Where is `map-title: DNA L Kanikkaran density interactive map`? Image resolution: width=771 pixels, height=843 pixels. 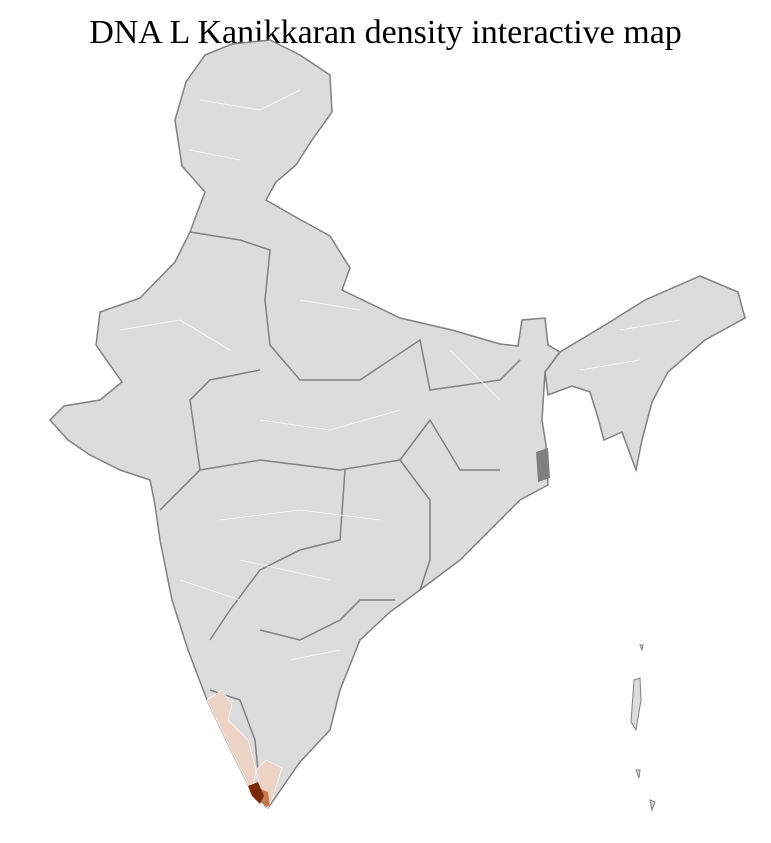
map-title: DNA L Kanikkaran density interactive map is located at coordinates (385, 32).